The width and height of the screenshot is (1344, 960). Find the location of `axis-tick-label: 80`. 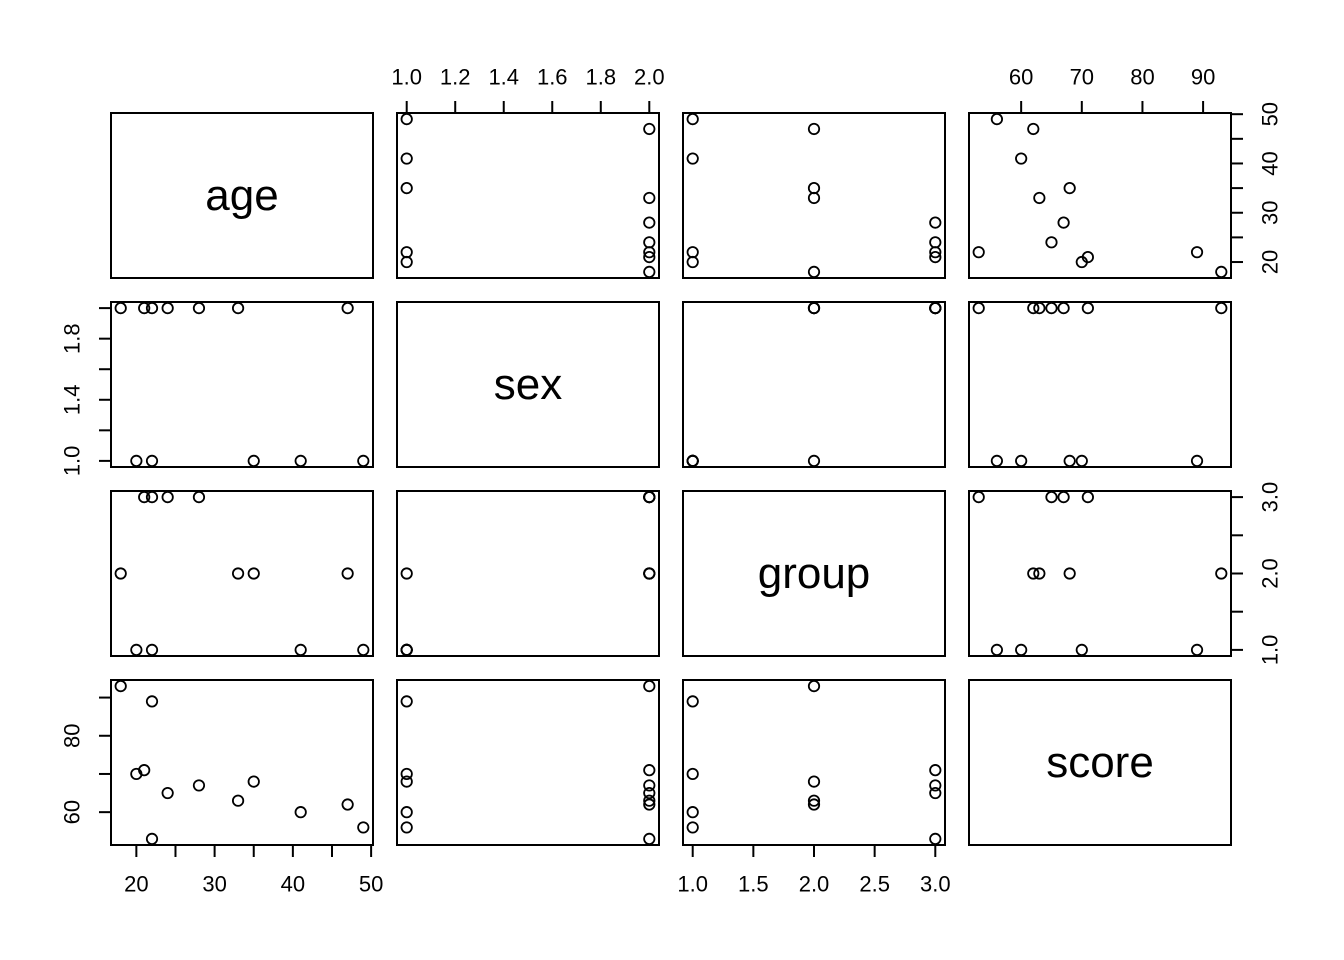

axis-tick-label: 80 is located at coordinates (72, 736).